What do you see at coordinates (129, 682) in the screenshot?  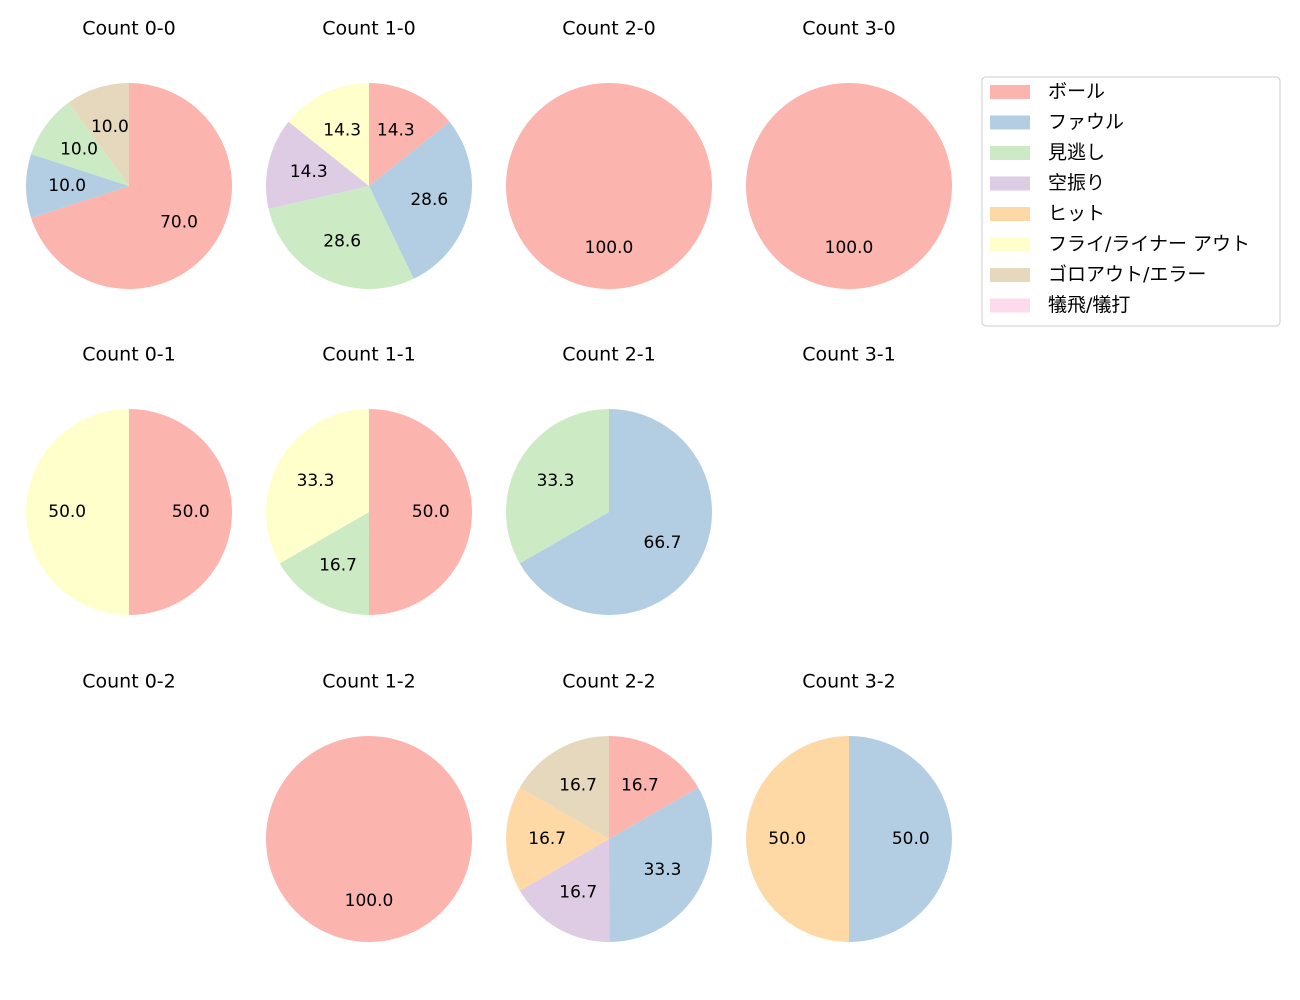 I see `chart-title: Count 0-2` at bounding box center [129, 682].